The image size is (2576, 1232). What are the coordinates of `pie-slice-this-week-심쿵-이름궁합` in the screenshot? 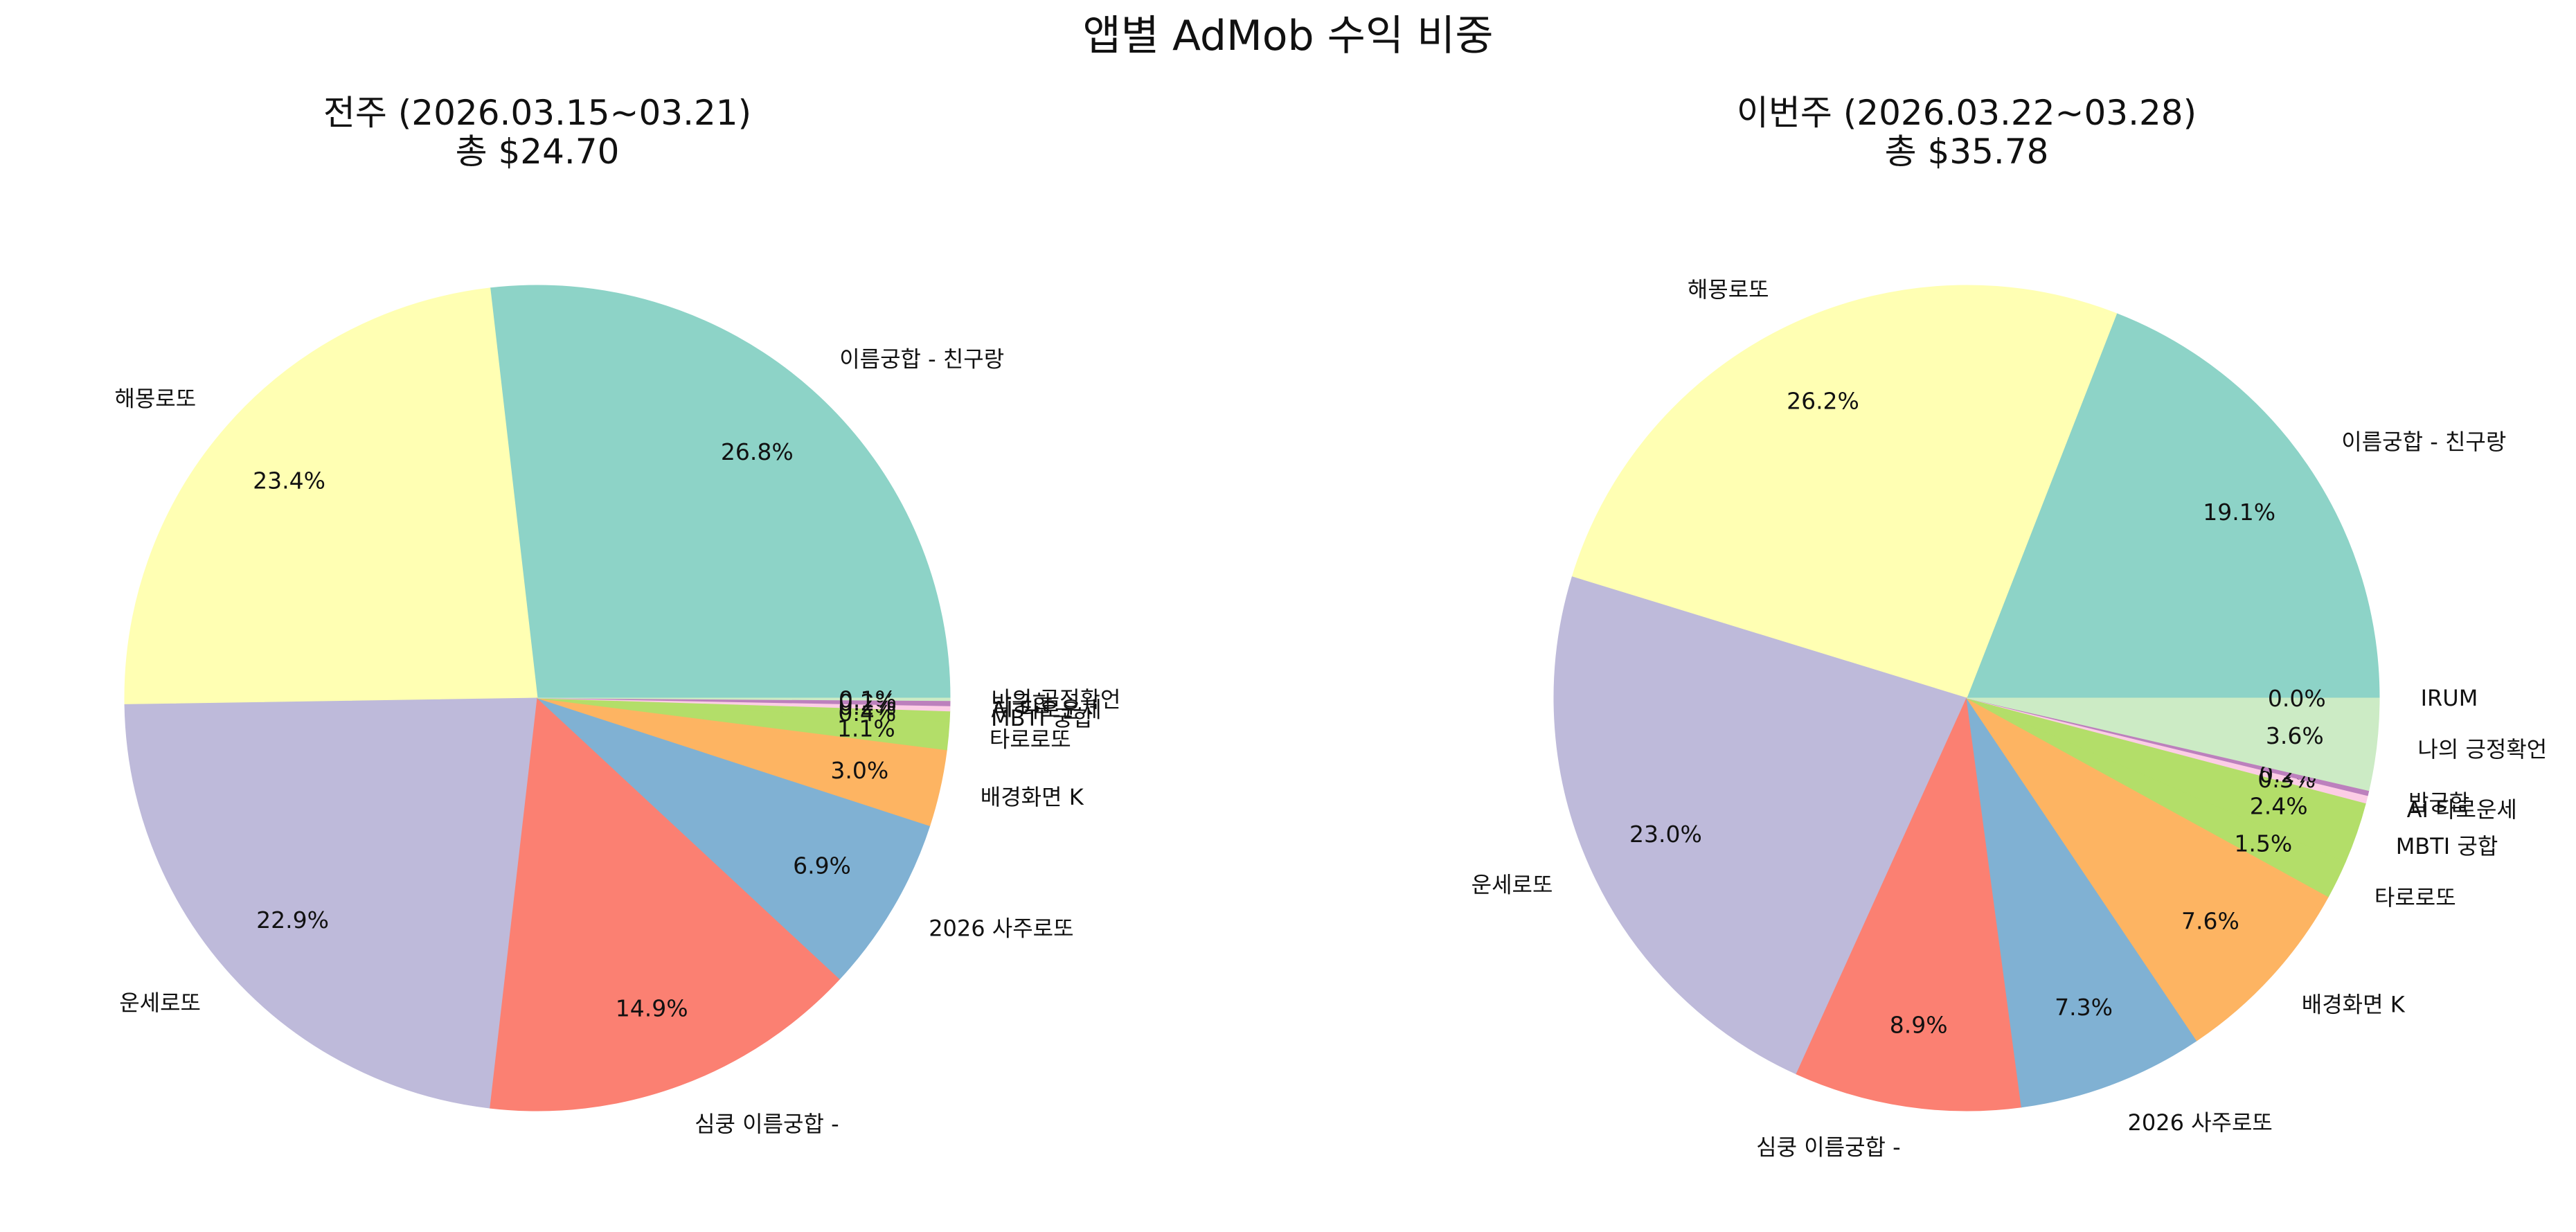 It's located at (1909, 904).